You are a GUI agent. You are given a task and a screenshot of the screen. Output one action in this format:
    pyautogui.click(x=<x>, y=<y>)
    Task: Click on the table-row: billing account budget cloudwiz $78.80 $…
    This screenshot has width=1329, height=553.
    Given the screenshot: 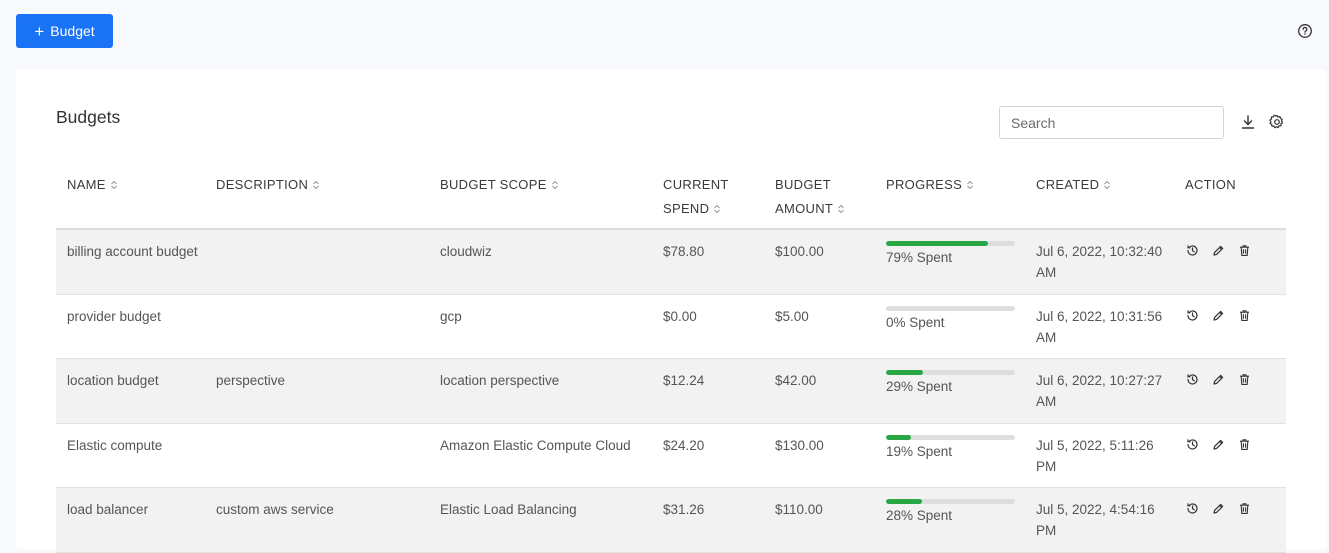 What is the action you would take?
    pyautogui.click(x=671, y=262)
    